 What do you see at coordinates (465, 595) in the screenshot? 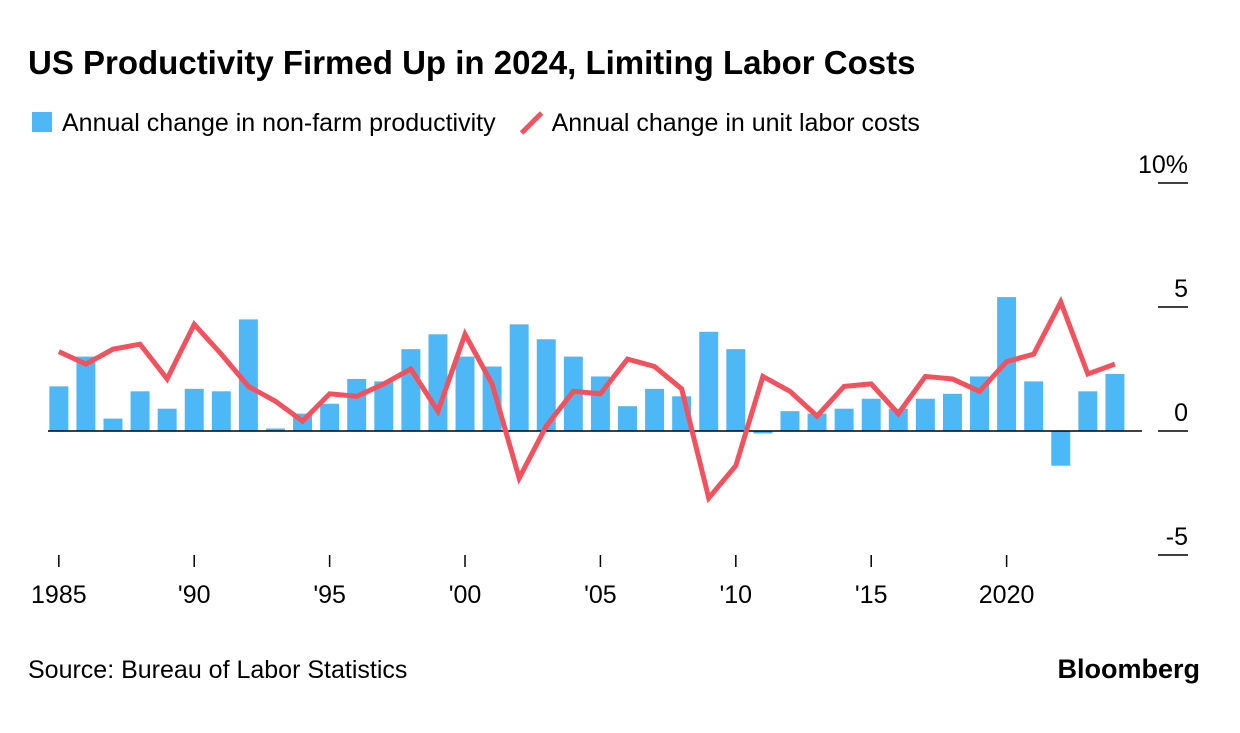
I see `x-tick-label: '00` at bounding box center [465, 595].